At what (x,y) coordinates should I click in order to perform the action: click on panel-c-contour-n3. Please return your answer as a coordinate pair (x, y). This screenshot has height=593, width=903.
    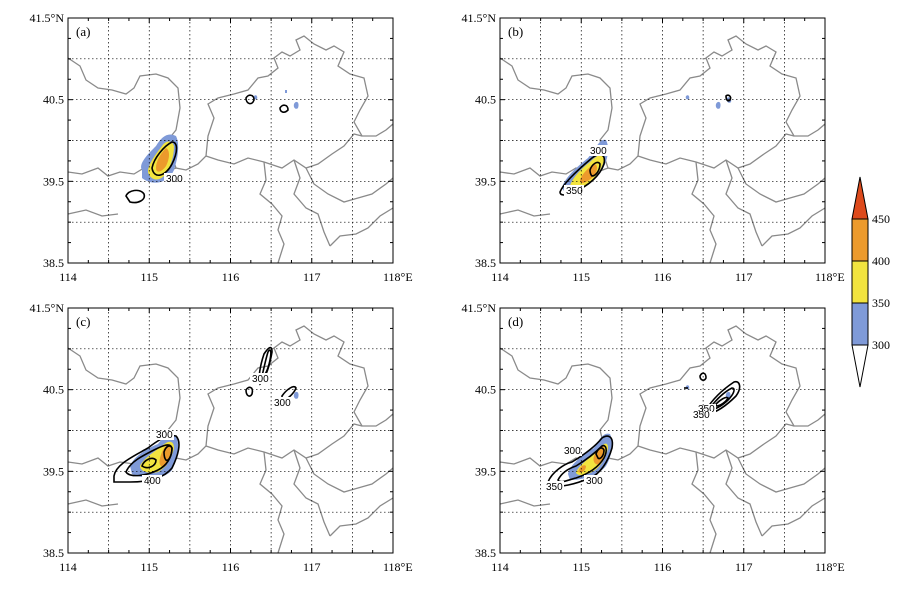
    Looking at the image, I should click on (249, 391).